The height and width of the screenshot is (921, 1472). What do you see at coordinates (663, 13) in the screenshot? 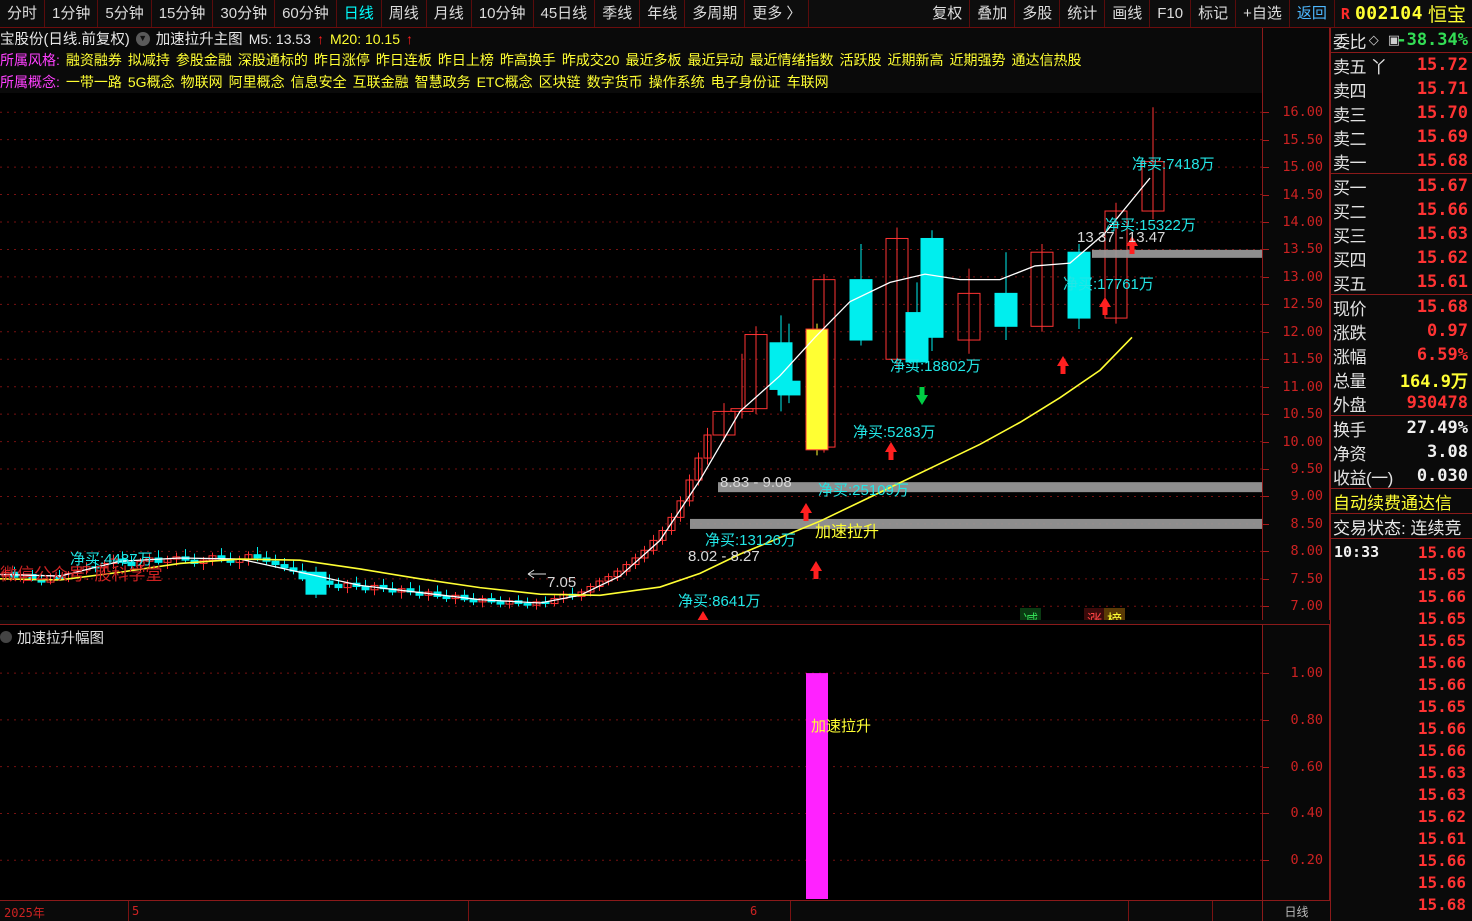
I see `period-button-12: 年线` at bounding box center [663, 13].